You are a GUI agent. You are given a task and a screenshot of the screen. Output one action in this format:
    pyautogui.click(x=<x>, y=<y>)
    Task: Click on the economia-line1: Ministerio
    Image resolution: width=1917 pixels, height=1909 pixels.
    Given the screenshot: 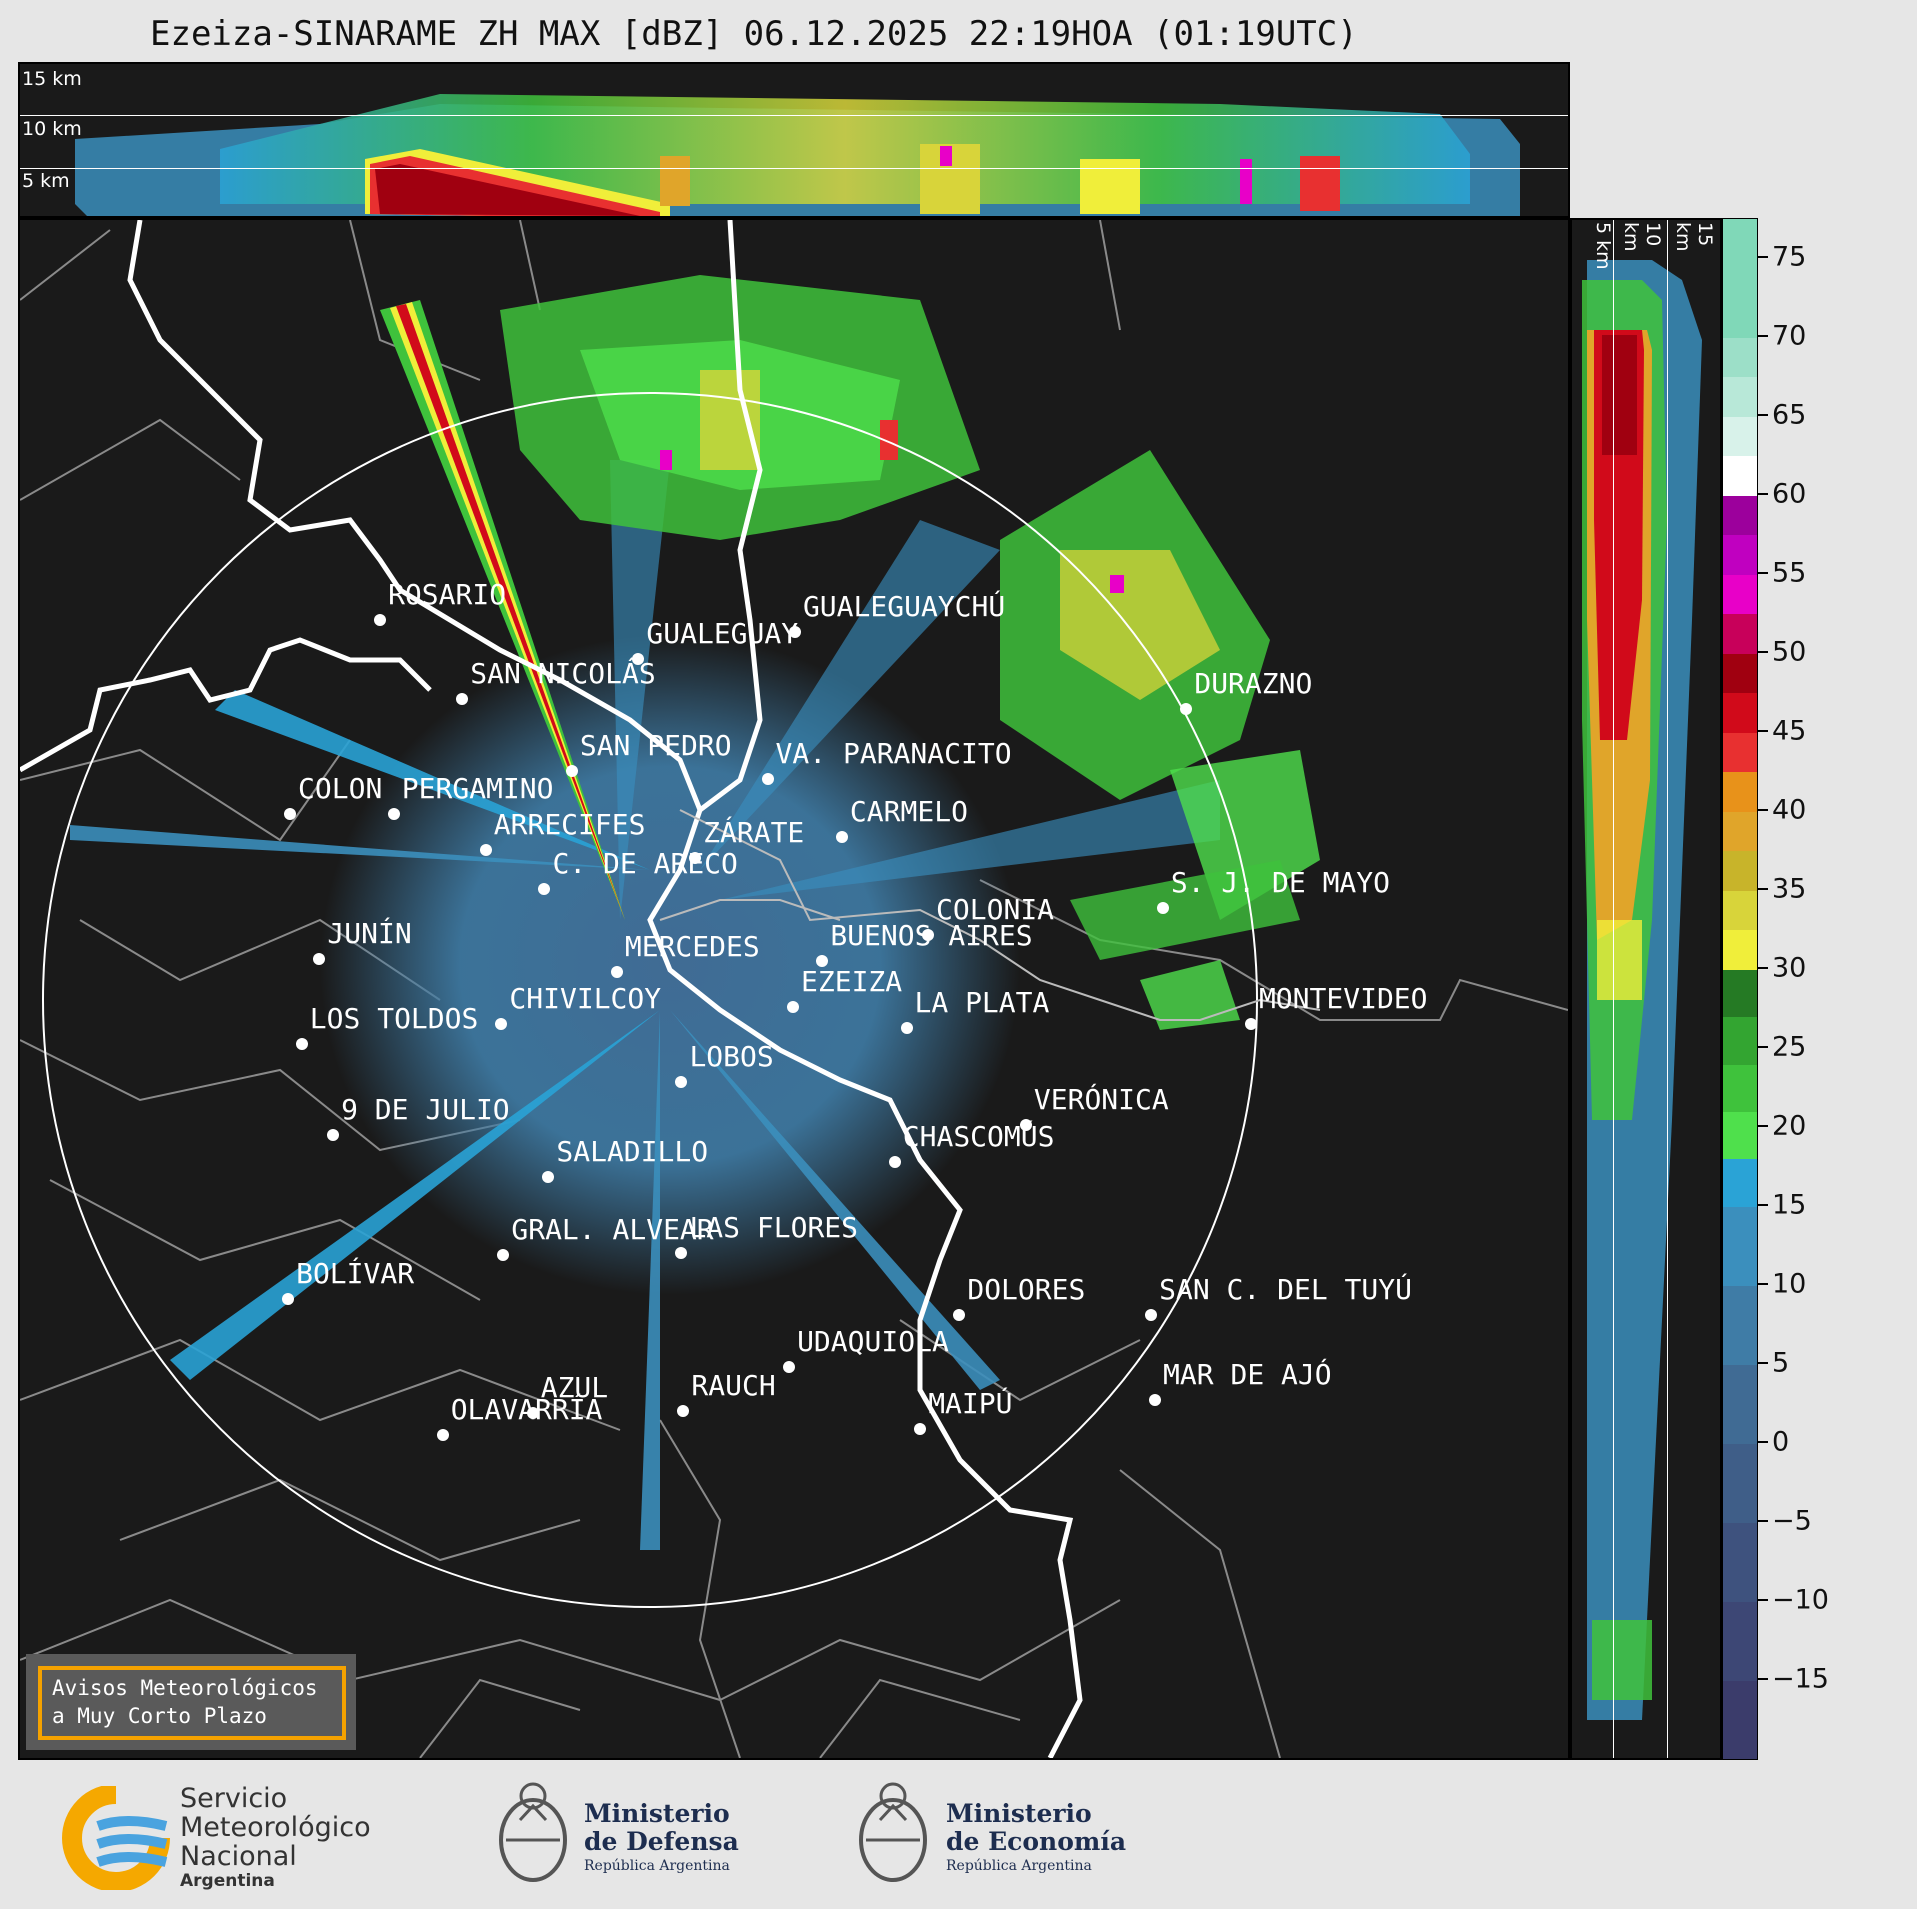 What is the action you would take?
    pyautogui.click(x=1019, y=1813)
    